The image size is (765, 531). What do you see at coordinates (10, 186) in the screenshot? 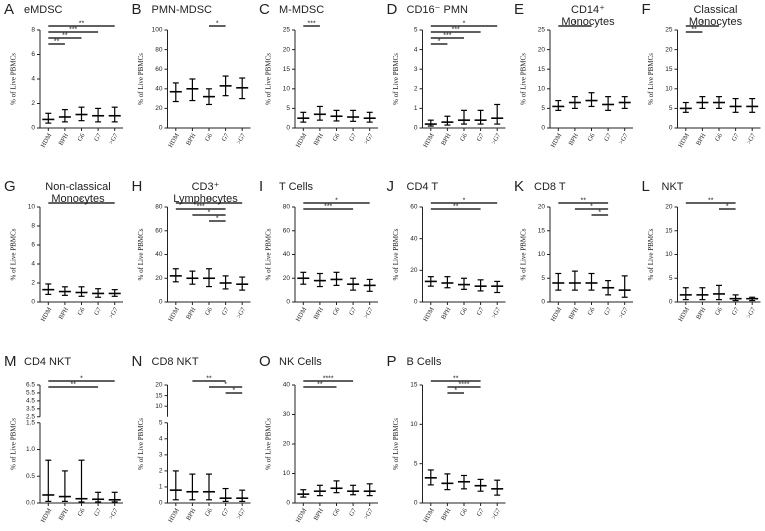
I see `panel-letter: G` at bounding box center [10, 186].